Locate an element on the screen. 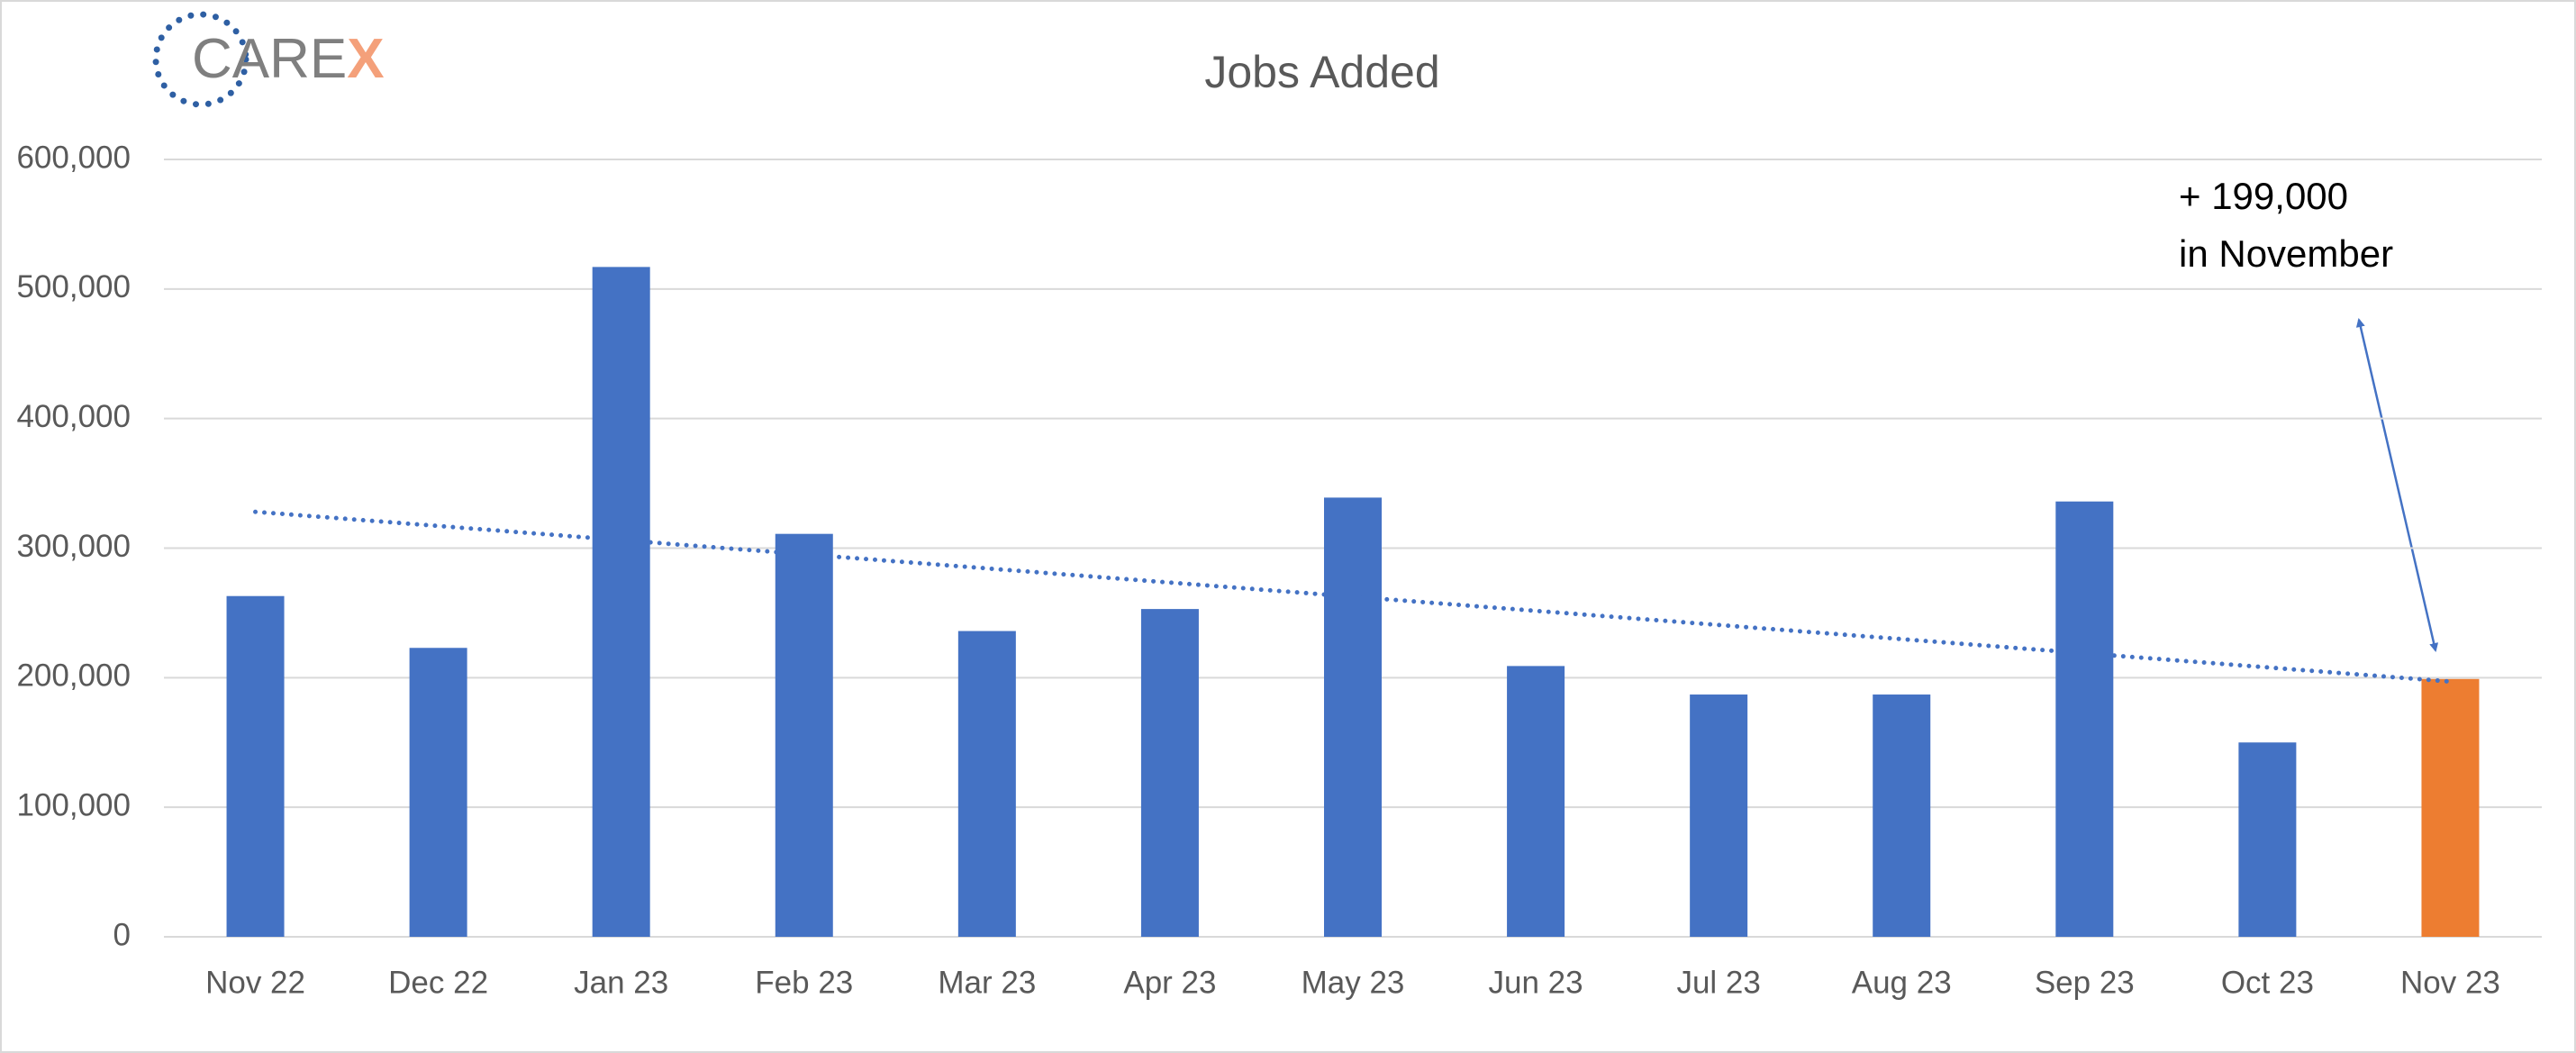 The image size is (2576, 1053). y-tick-label: 0 is located at coordinates (122, 935).